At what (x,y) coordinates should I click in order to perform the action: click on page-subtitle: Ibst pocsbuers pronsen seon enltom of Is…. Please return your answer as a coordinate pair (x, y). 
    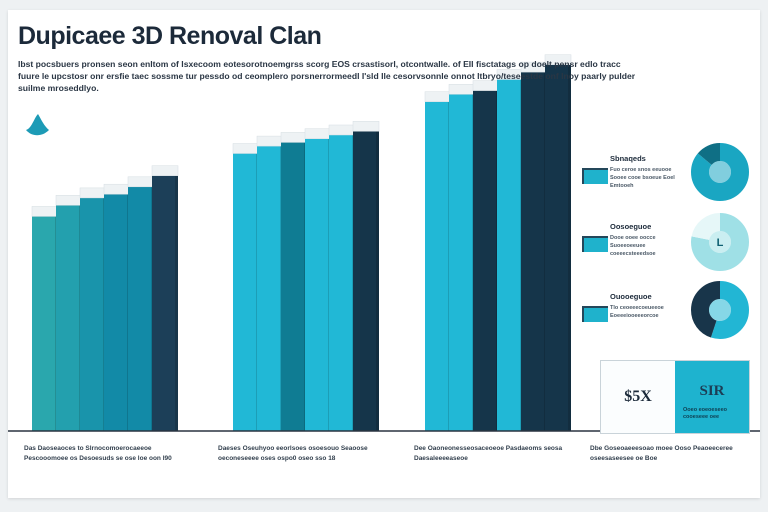
    Looking at the image, I should click on (327, 76).